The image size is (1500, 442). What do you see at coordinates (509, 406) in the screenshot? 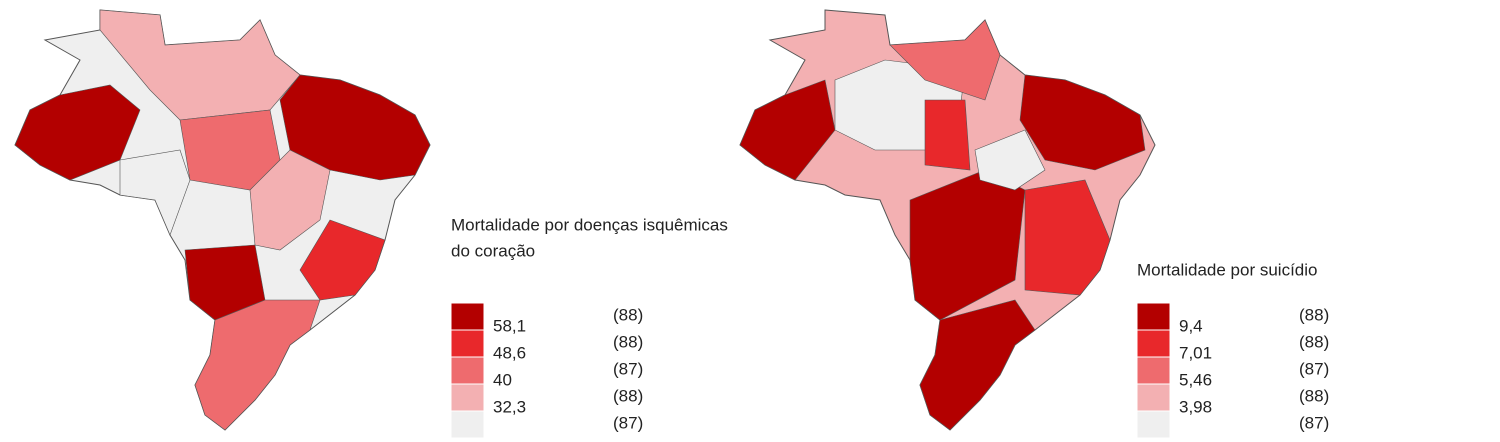
I see `legend-break: 32,3` at bounding box center [509, 406].